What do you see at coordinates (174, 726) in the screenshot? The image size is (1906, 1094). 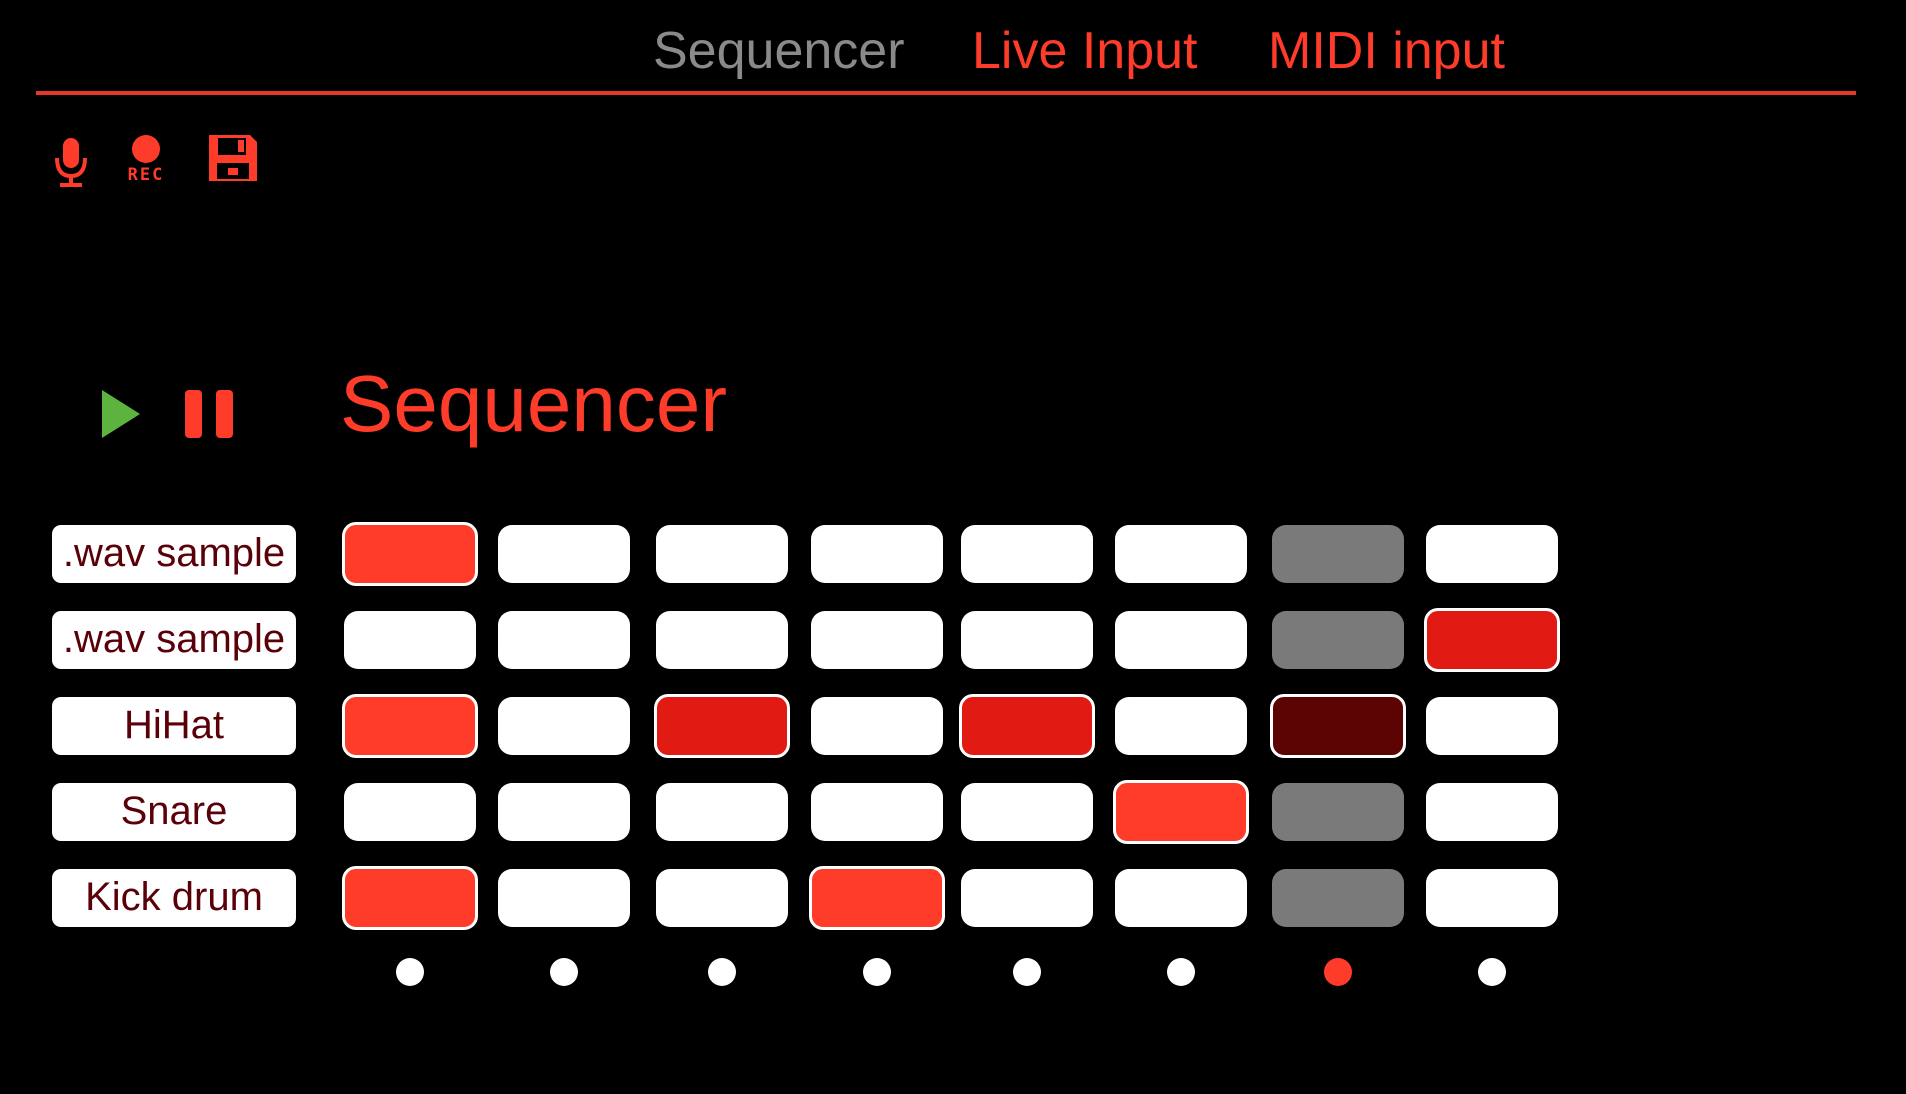 I see `instrument-label: HiHat` at bounding box center [174, 726].